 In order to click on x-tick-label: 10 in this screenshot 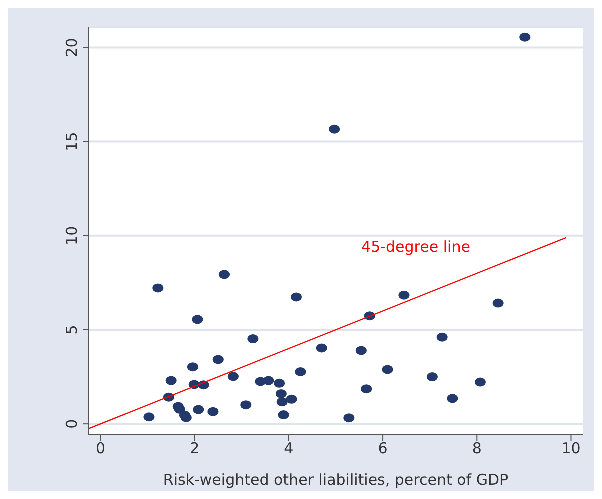, I will do `click(571, 449)`.